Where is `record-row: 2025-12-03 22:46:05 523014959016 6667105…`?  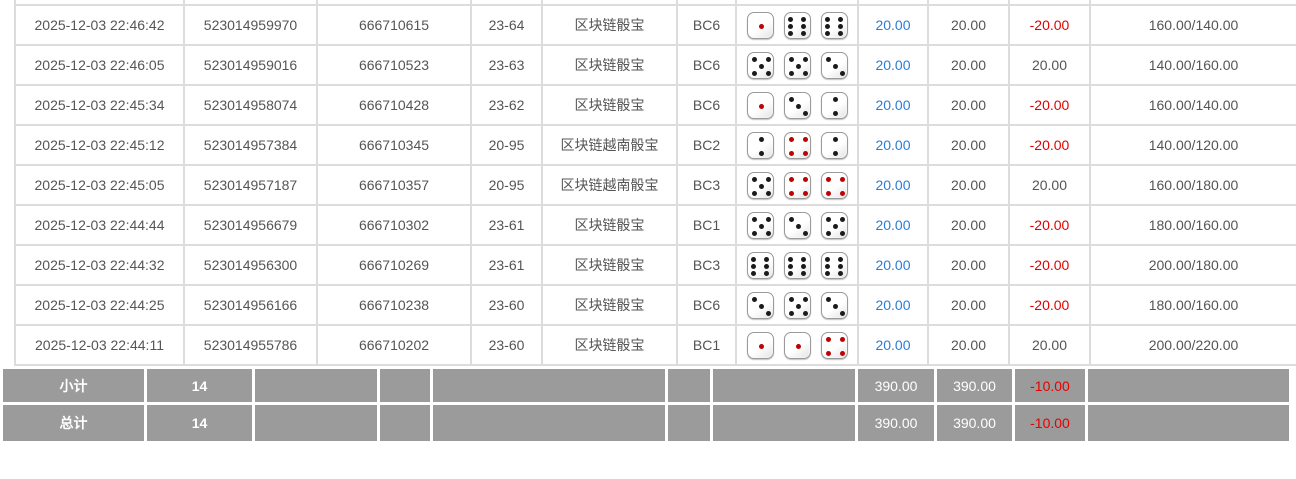 record-row: 2025-12-03 22:46:05 523014959016 6667105… is located at coordinates (655, 65).